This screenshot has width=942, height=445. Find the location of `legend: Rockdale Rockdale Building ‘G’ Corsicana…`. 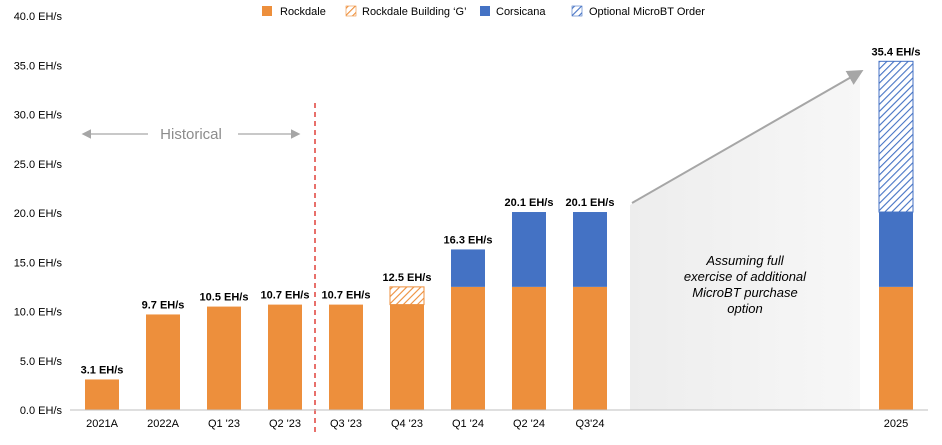

legend: Rockdale Rockdale Building ‘G’ Corsicana… is located at coordinates (483, 11).